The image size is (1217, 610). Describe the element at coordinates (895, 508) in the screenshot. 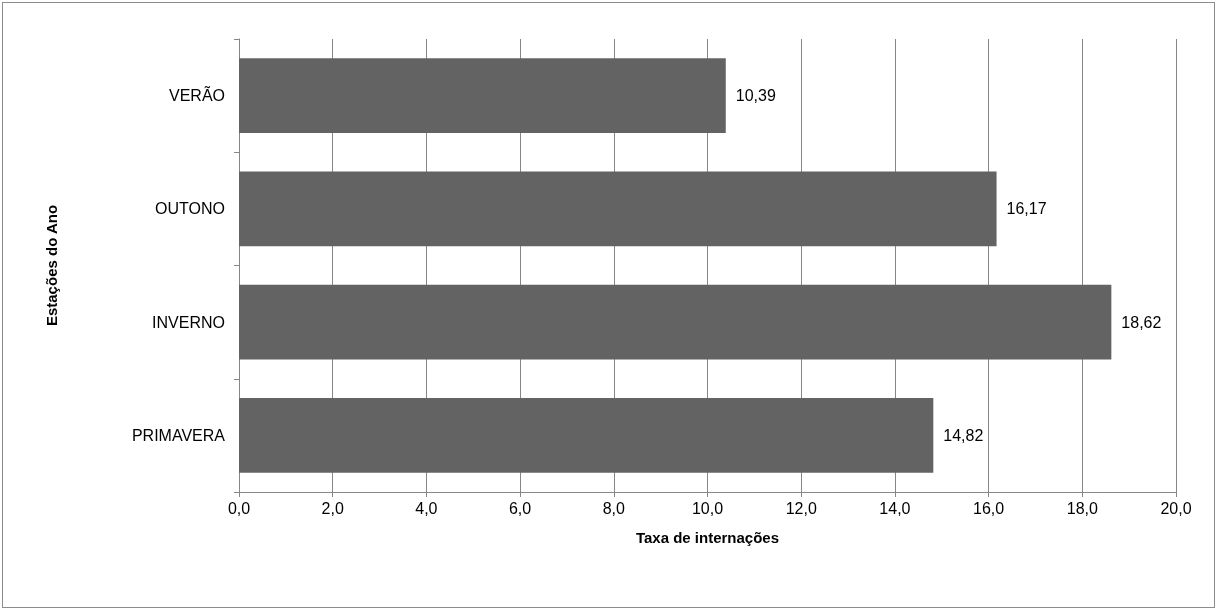

I see `x-tick-label: 14,0` at that location.